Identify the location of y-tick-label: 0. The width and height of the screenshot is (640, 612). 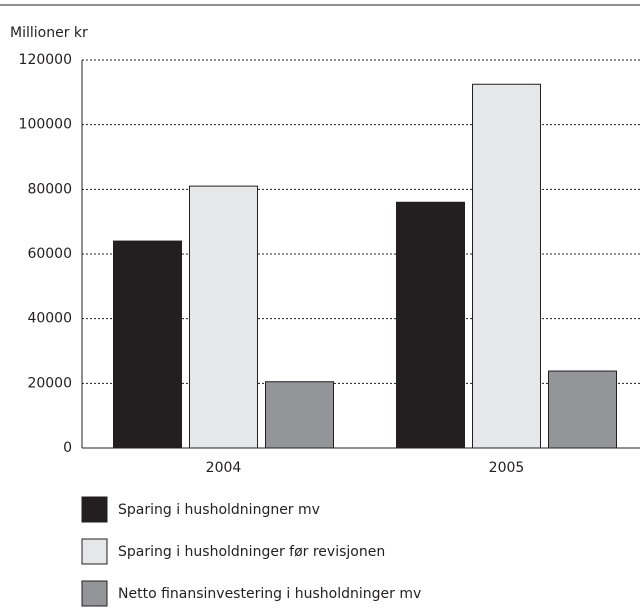
(67, 448).